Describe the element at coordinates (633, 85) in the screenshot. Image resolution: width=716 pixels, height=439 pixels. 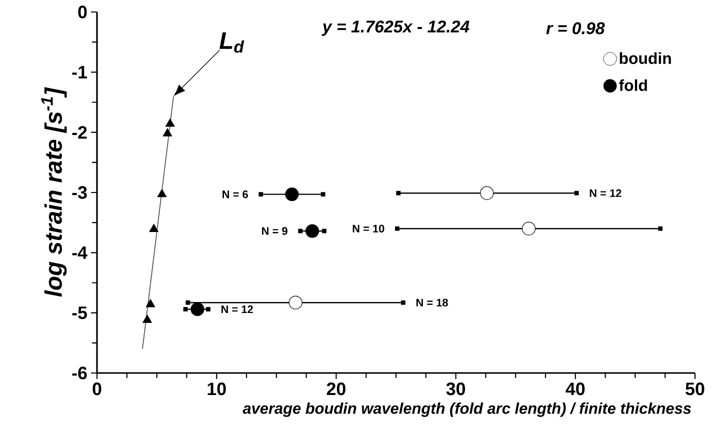
I see `legend-label: fold` at that location.